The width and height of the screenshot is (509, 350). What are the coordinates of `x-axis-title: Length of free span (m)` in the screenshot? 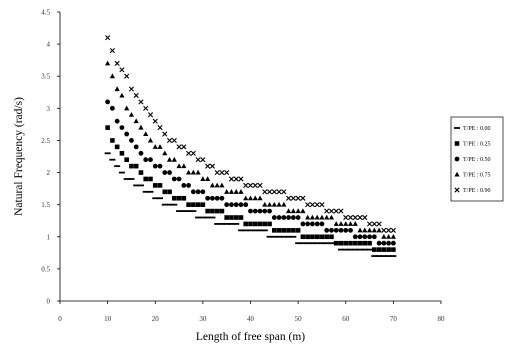 It's located at (250, 337).